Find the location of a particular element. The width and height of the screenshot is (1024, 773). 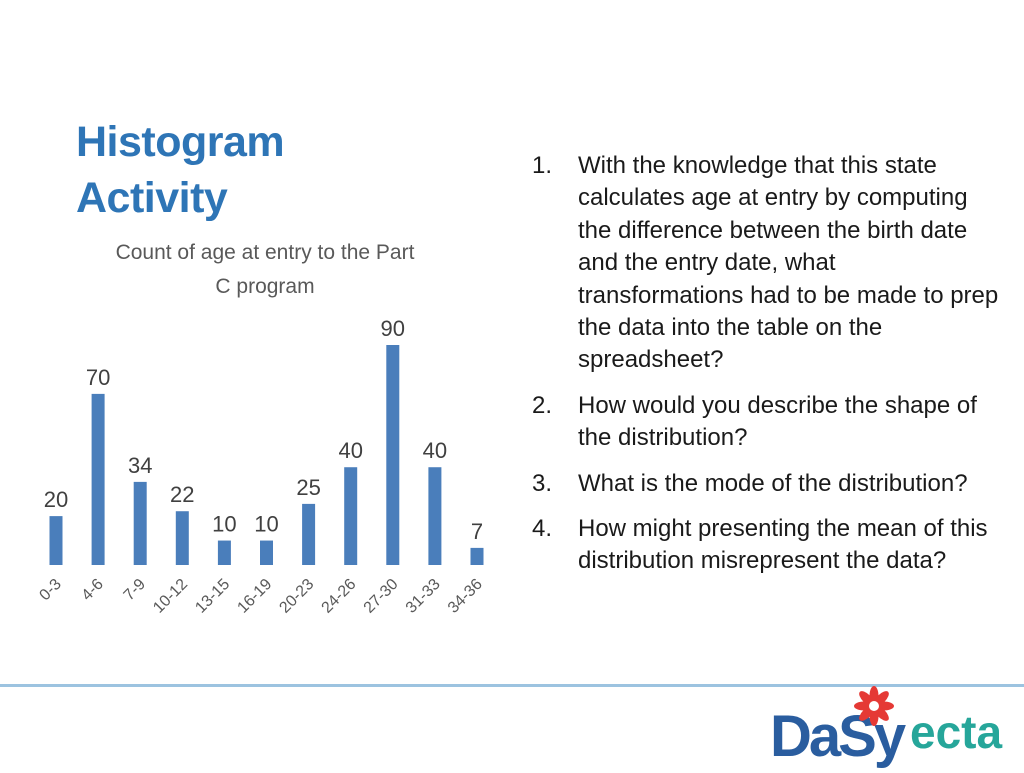

footer-logos: DaSy ecta is located at coordinates (895, 725).